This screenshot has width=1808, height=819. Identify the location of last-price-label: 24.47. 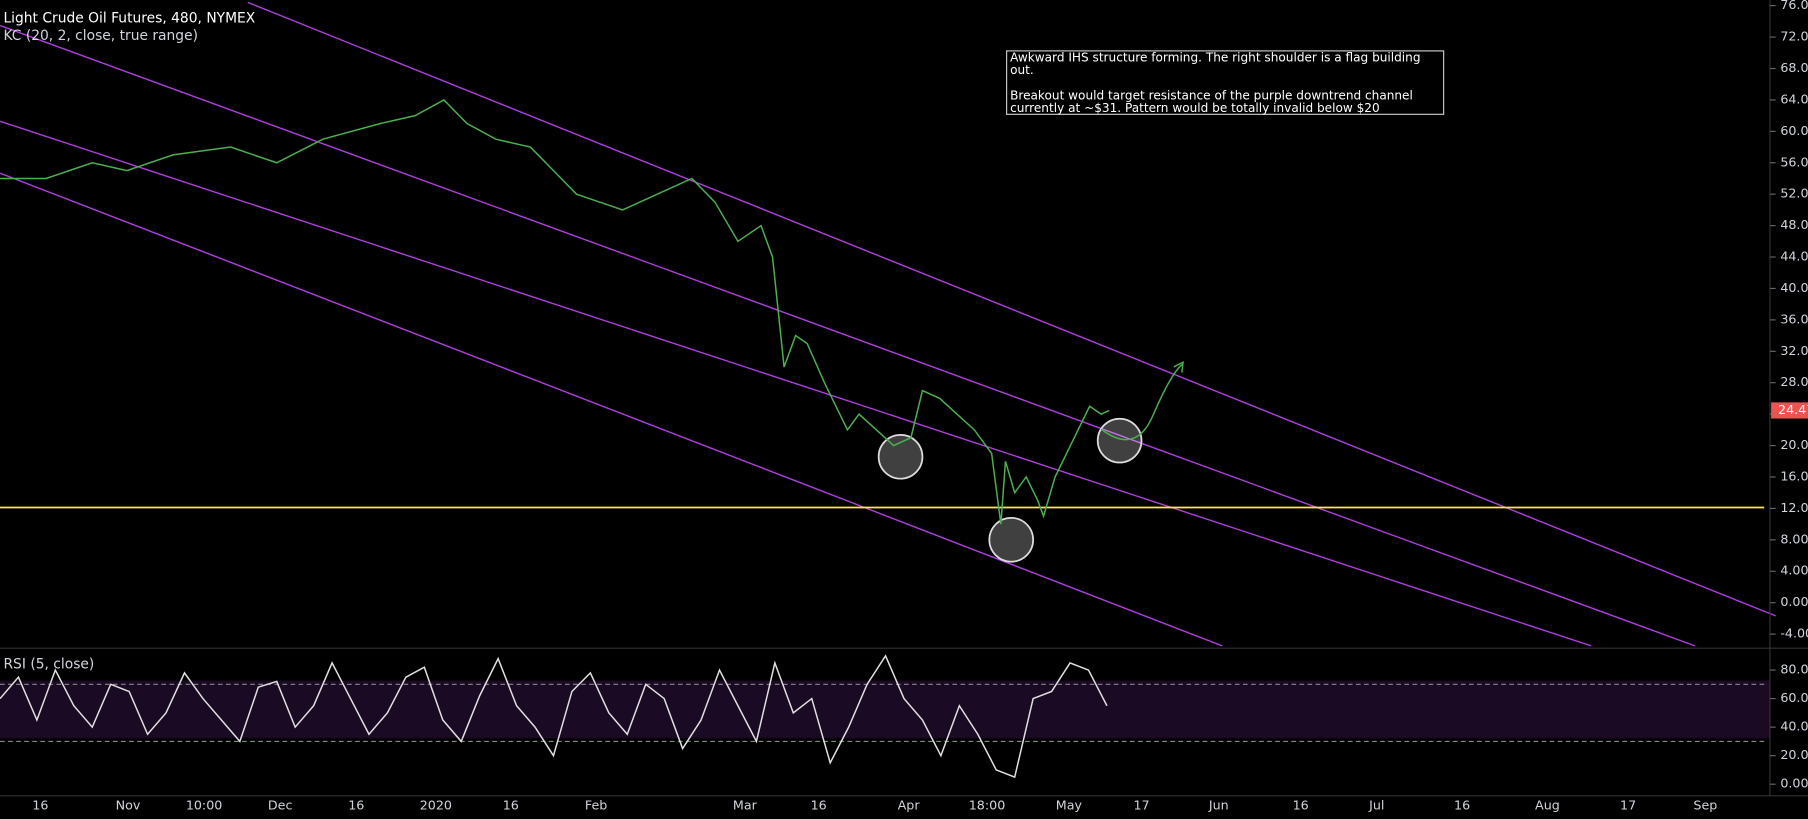
(1793, 409).